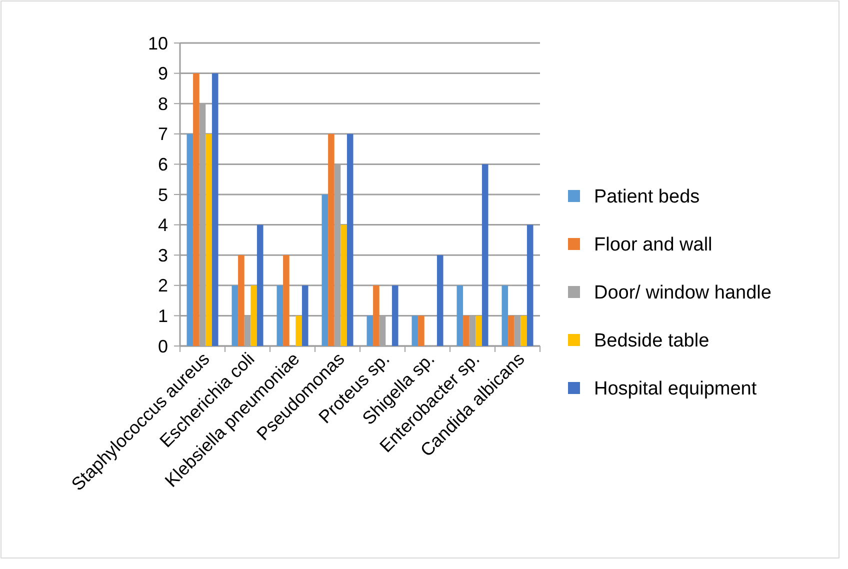  What do you see at coordinates (652, 341) in the screenshot?
I see `legend-label: Bedside table` at bounding box center [652, 341].